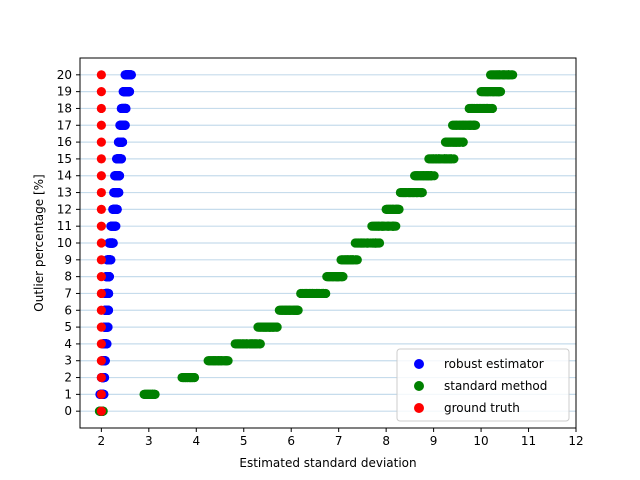 Image resolution: width=640 pixels, height=480 pixels. What do you see at coordinates (39, 242) in the screenshot?
I see `y-axis-label: Outlier percentage [%]` at bounding box center [39, 242].